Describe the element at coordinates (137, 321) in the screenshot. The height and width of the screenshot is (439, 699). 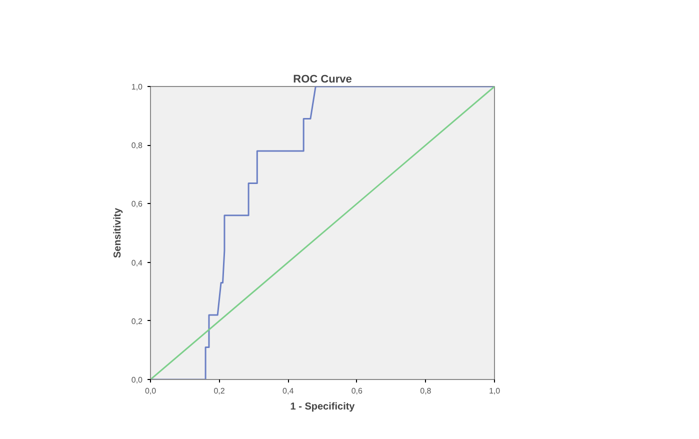
I see `y-tick-label: 0,2` at that location.